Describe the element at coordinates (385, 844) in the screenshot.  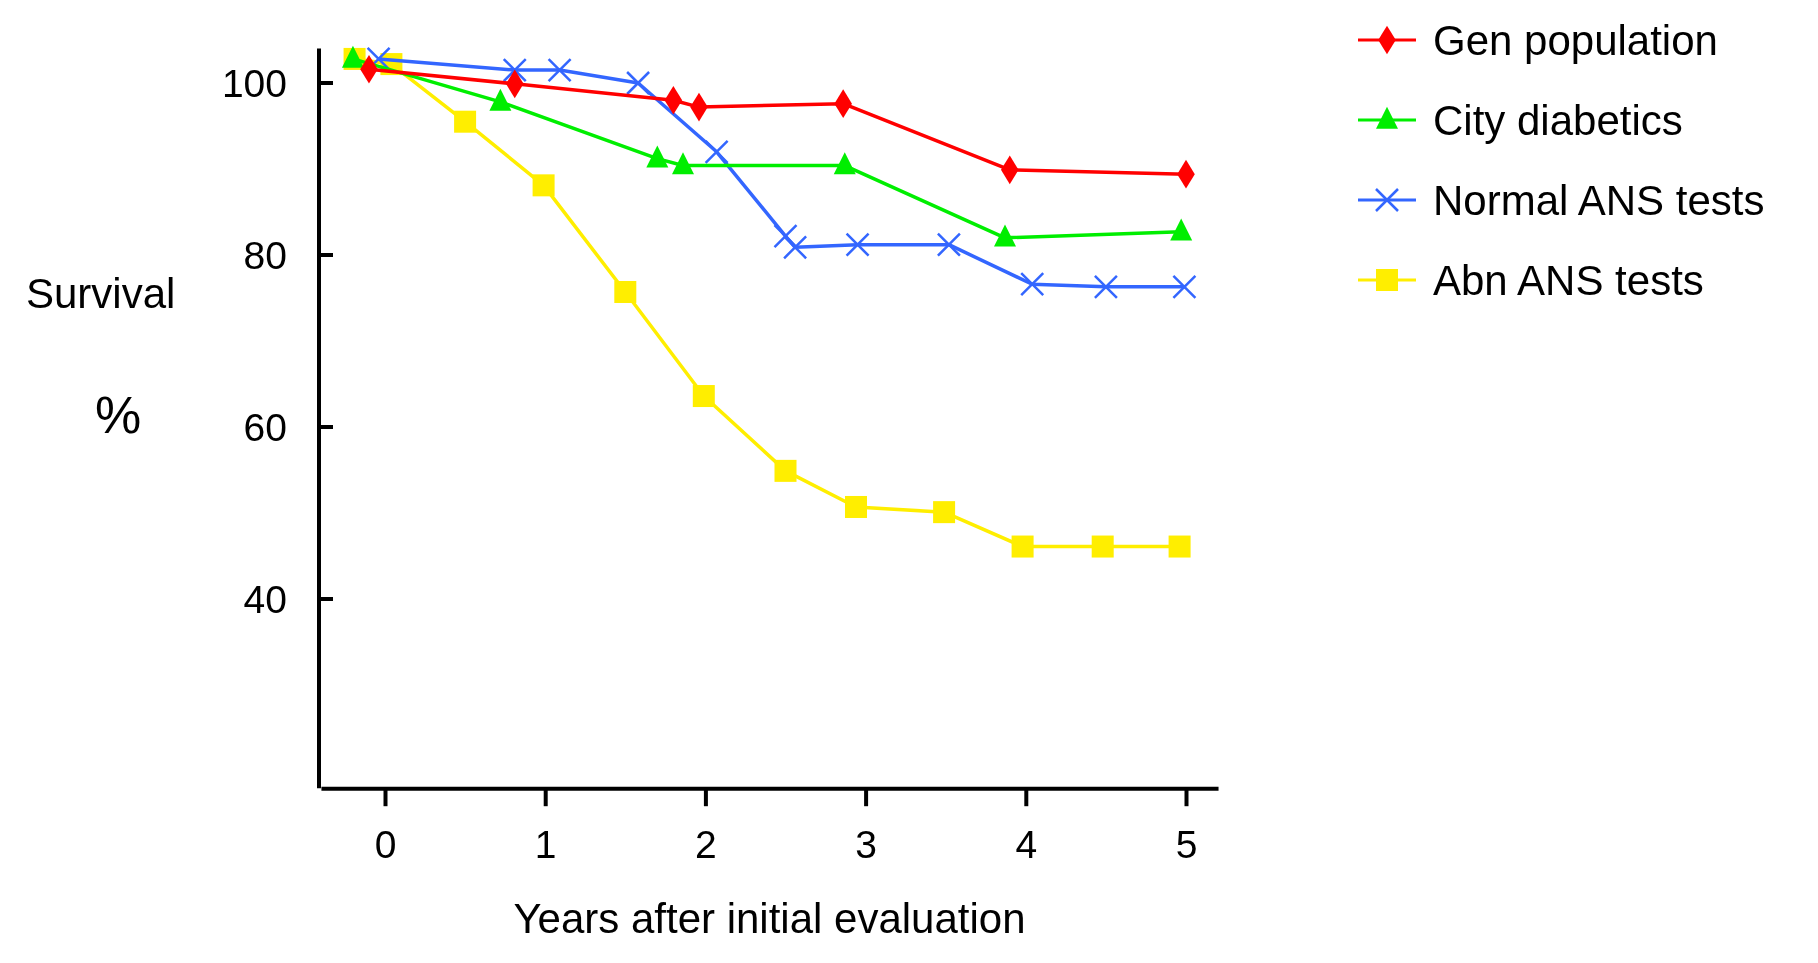
I see `x-tick-label: 0` at that location.